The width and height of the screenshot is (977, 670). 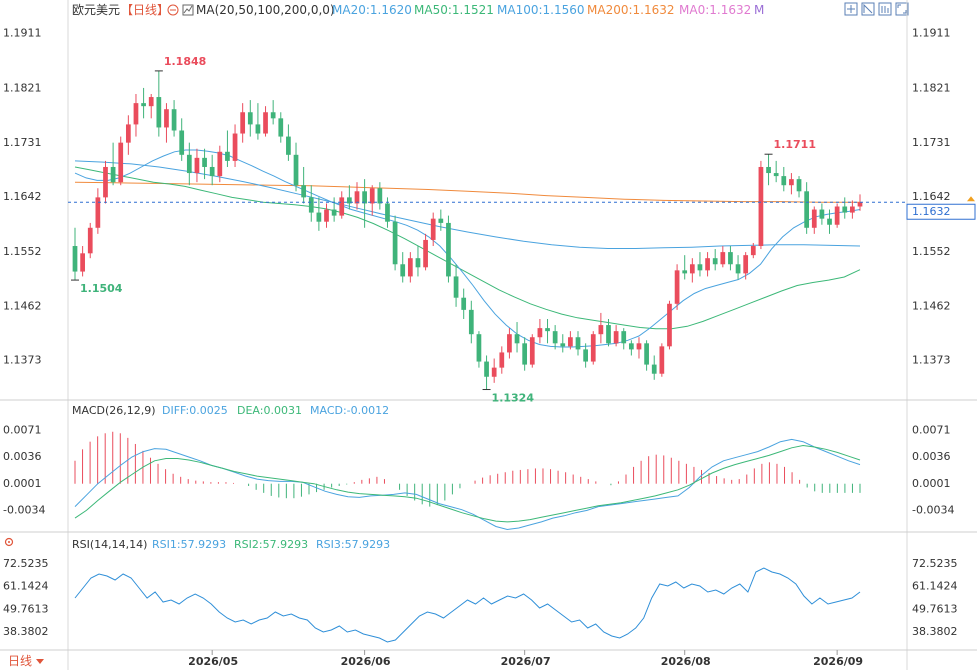 I want to click on ma200-line, so click(x=467, y=192).